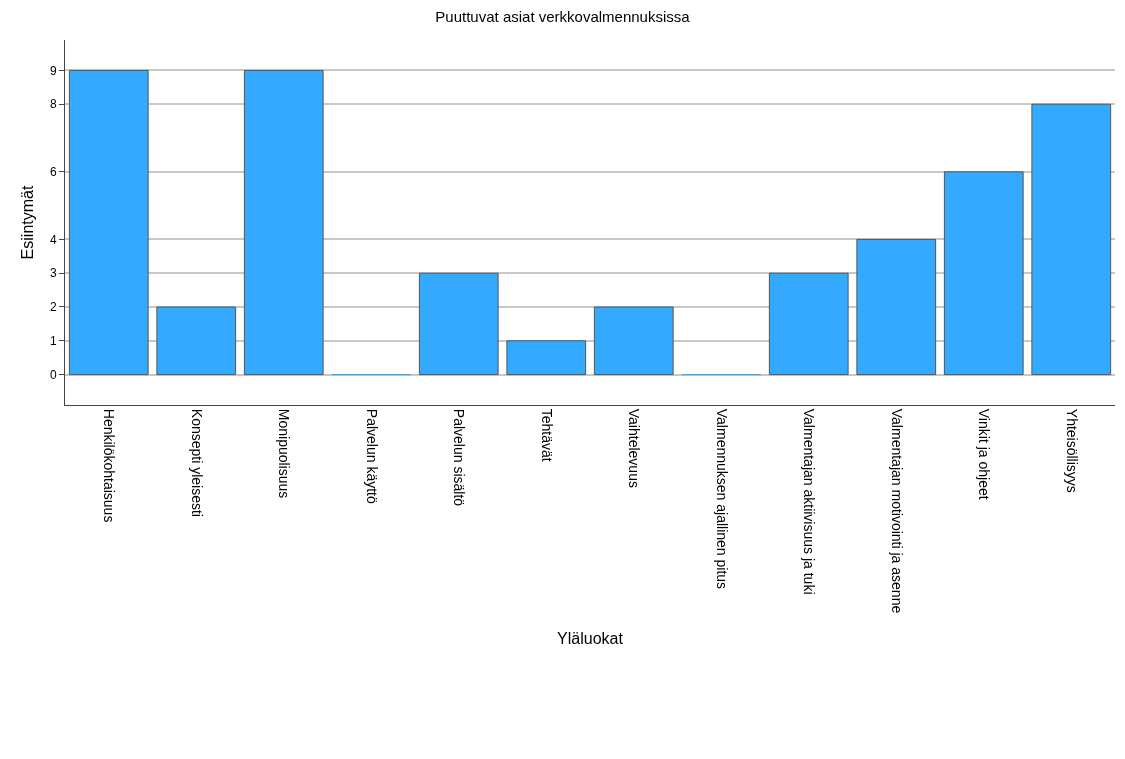  Describe the element at coordinates (53, 239) in the screenshot. I see `y-tick-label: 4` at that location.